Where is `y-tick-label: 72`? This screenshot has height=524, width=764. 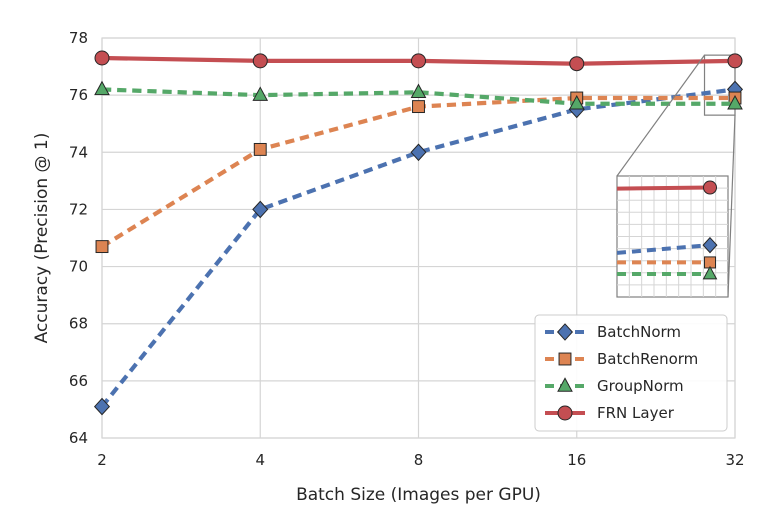 y-tick-label: 72 is located at coordinates (78, 209).